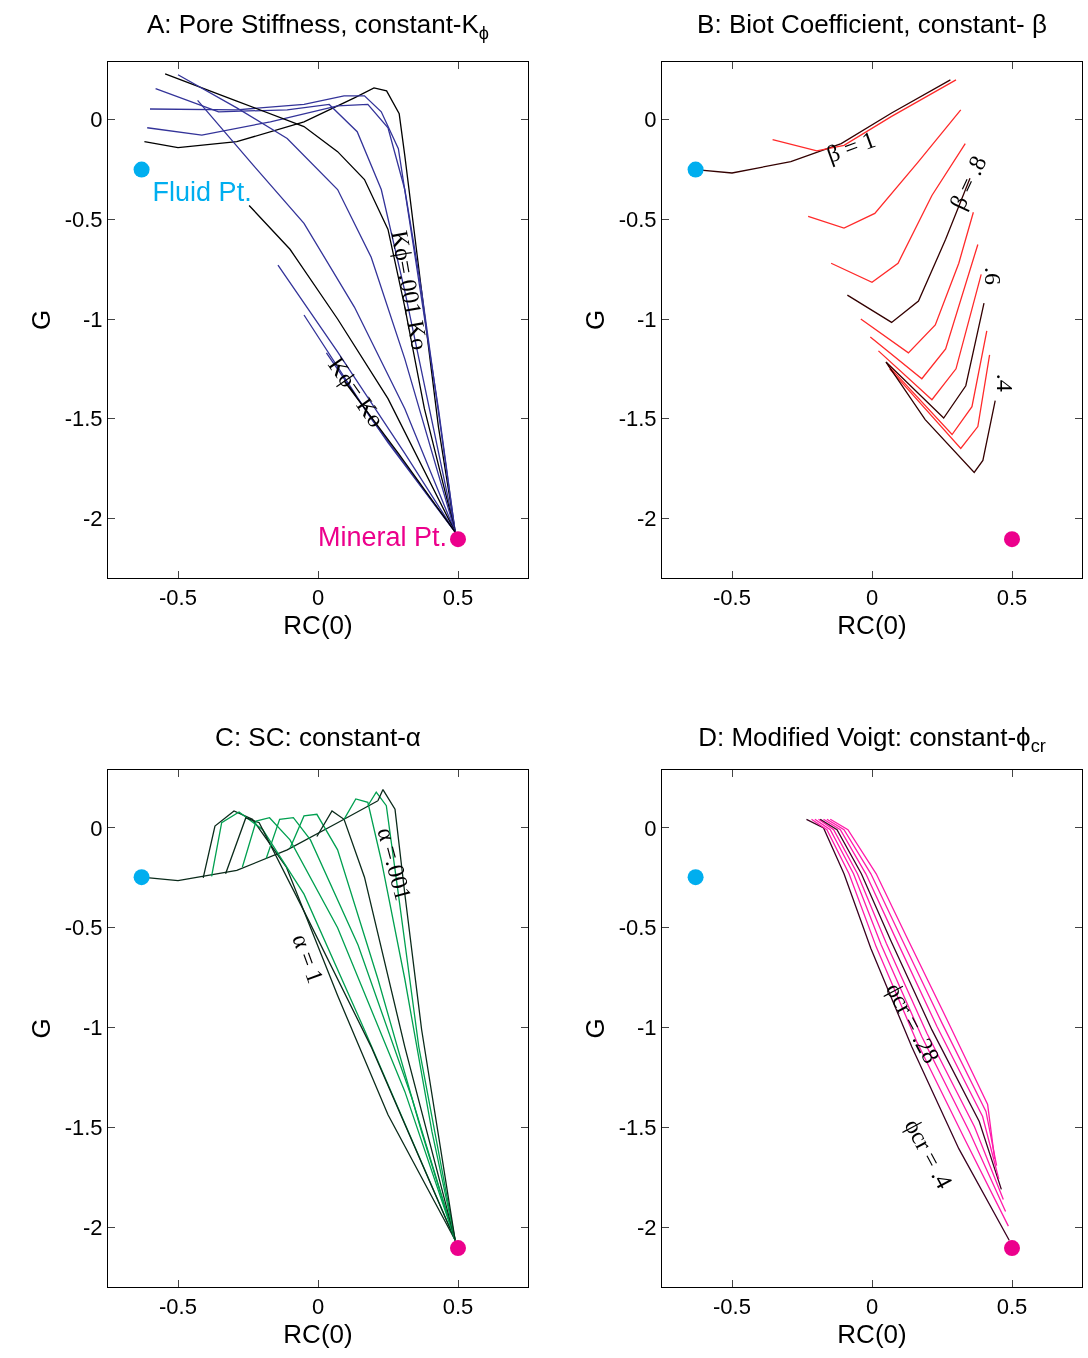 This screenshot has width=1088, height=1358. What do you see at coordinates (912, 1023) in the screenshot?
I see `annotation: ϕcr = .28` at bounding box center [912, 1023].